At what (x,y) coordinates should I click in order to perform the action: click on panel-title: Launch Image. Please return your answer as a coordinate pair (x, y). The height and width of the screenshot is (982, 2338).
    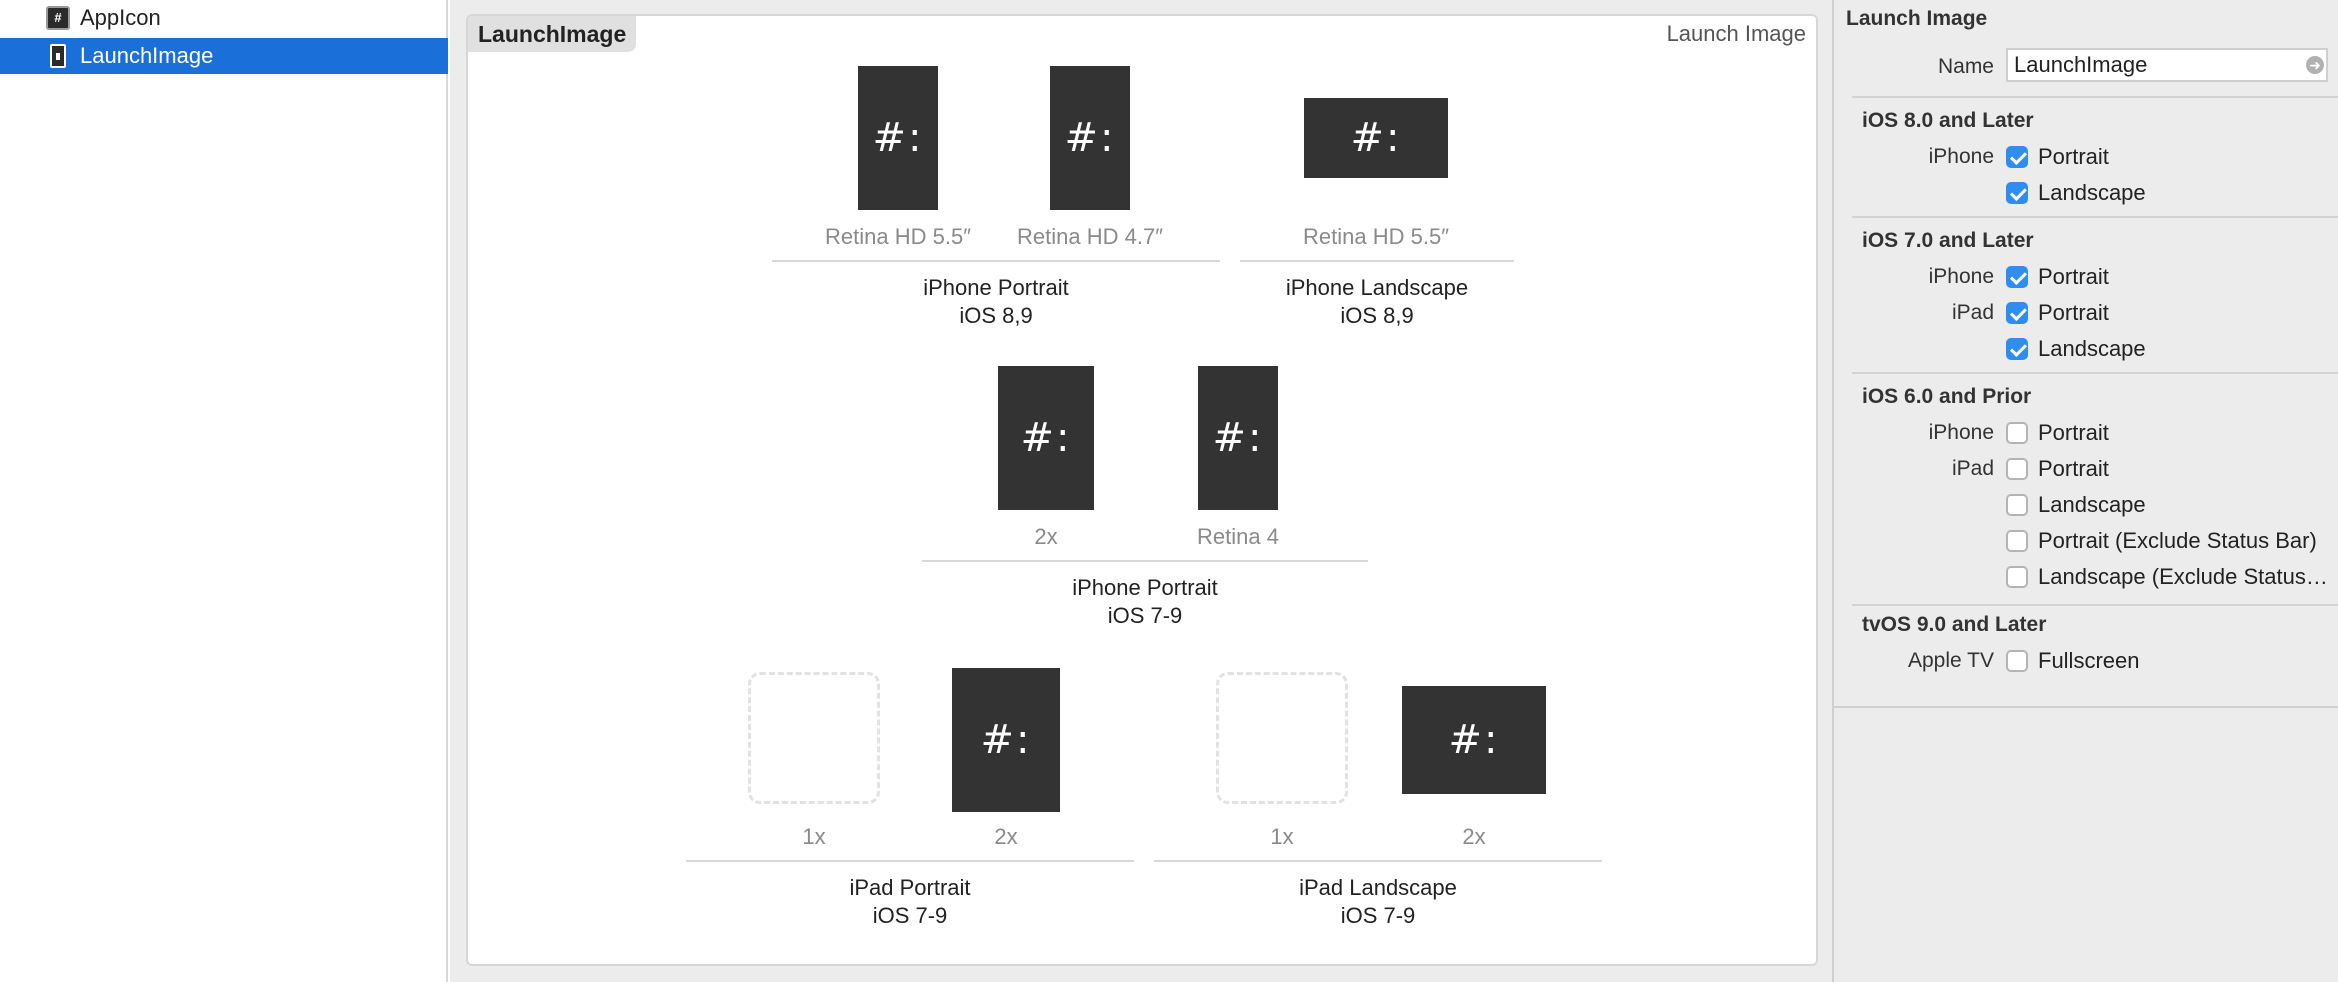
    Looking at the image, I should click on (1736, 33).